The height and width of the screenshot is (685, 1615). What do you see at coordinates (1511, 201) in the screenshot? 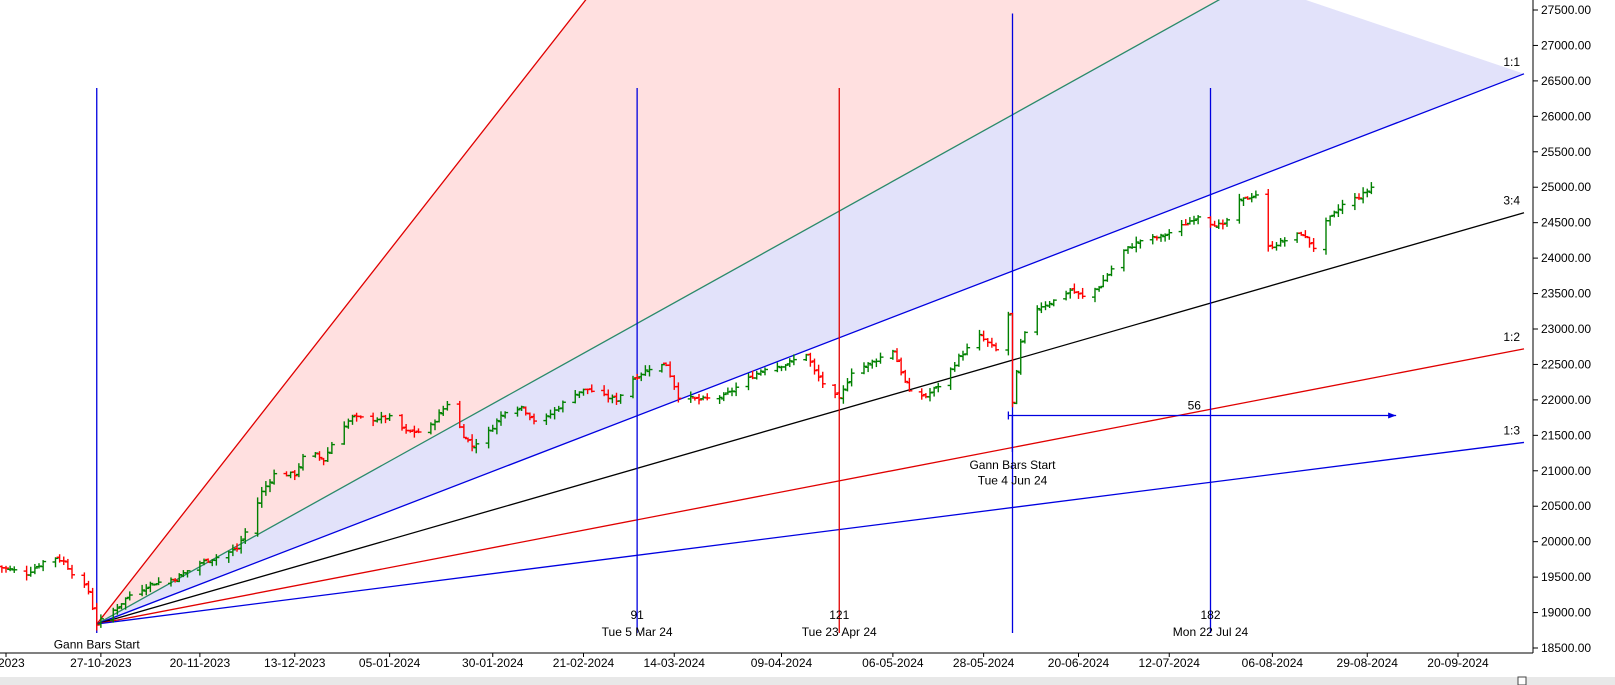
I see `fan-ray-label: 3:4` at bounding box center [1511, 201].